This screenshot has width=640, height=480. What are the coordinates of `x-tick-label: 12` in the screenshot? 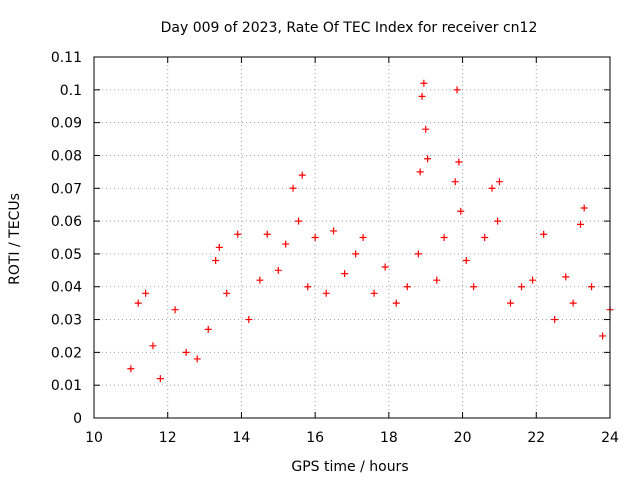 It's located at (168, 438).